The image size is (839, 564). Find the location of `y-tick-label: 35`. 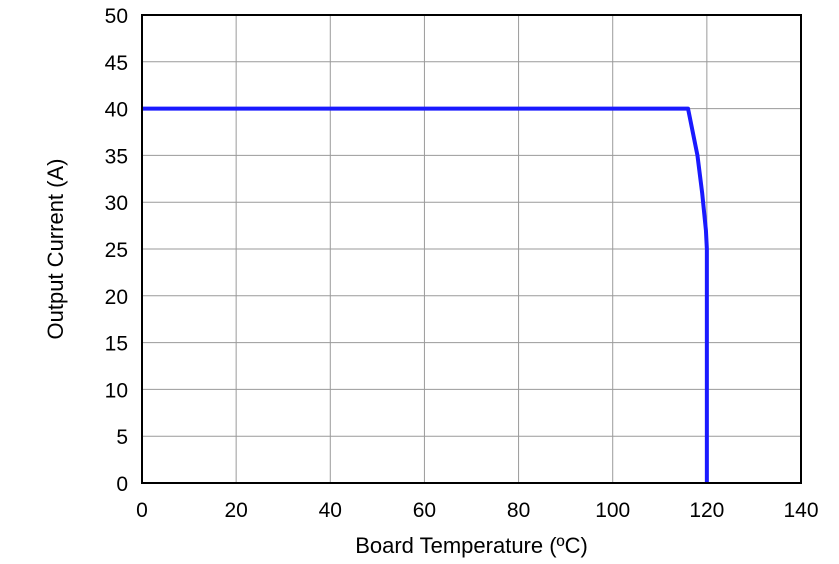

y-tick-label: 35 is located at coordinates (116, 156).